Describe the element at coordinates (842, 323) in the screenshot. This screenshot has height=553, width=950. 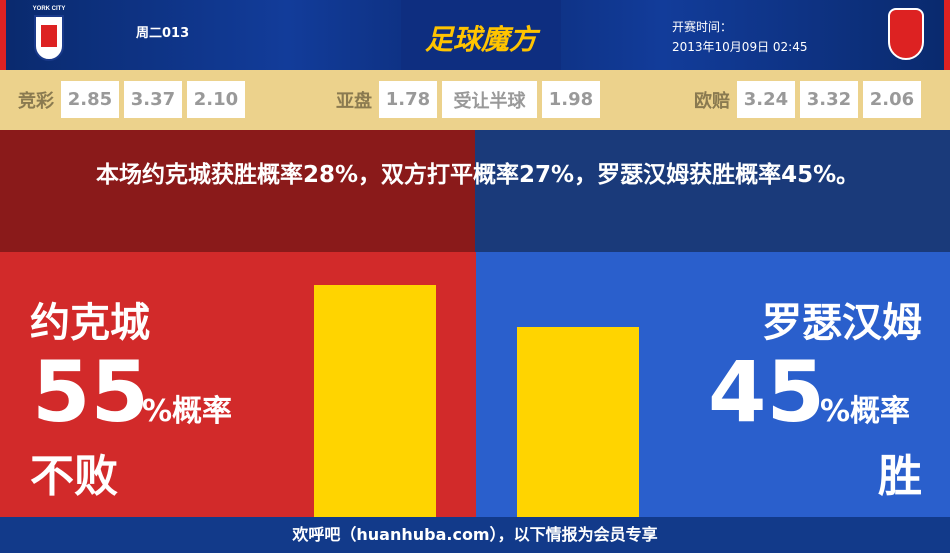
I see `away-team-name: 罗瑟汉姆` at that location.